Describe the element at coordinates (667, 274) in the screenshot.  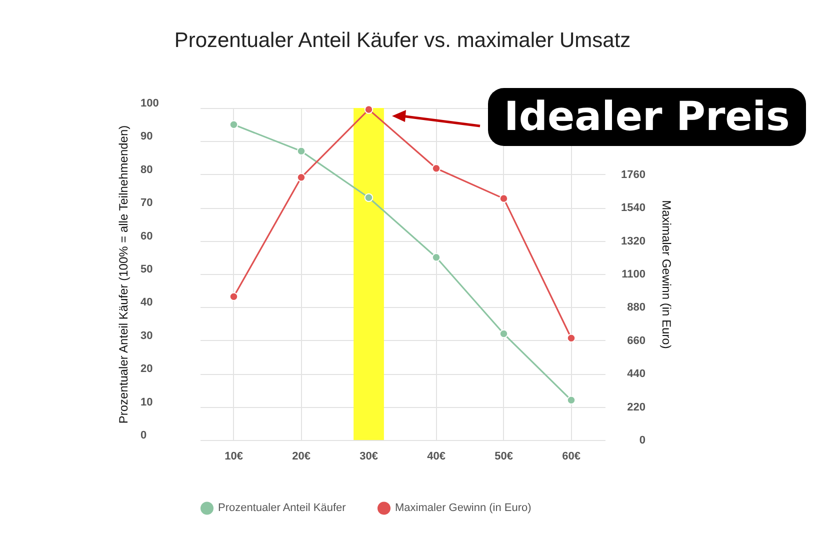
I see `y2-axis-title: Maximaler Gewinn (in Euro)` at that location.